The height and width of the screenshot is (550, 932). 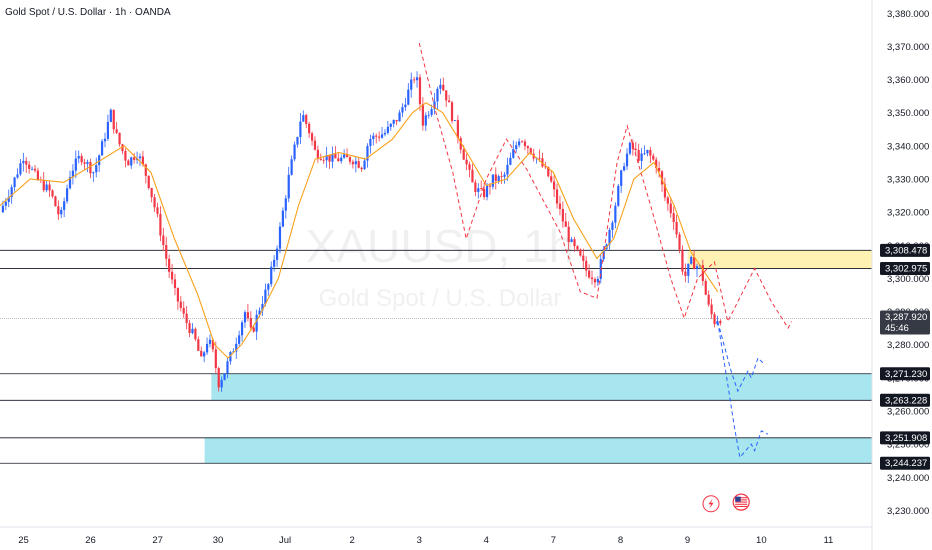 I want to click on time-axis: 25 26 27 30 Jul 2 3 4 7 8 9 10 11, so click(x=425, y=540).